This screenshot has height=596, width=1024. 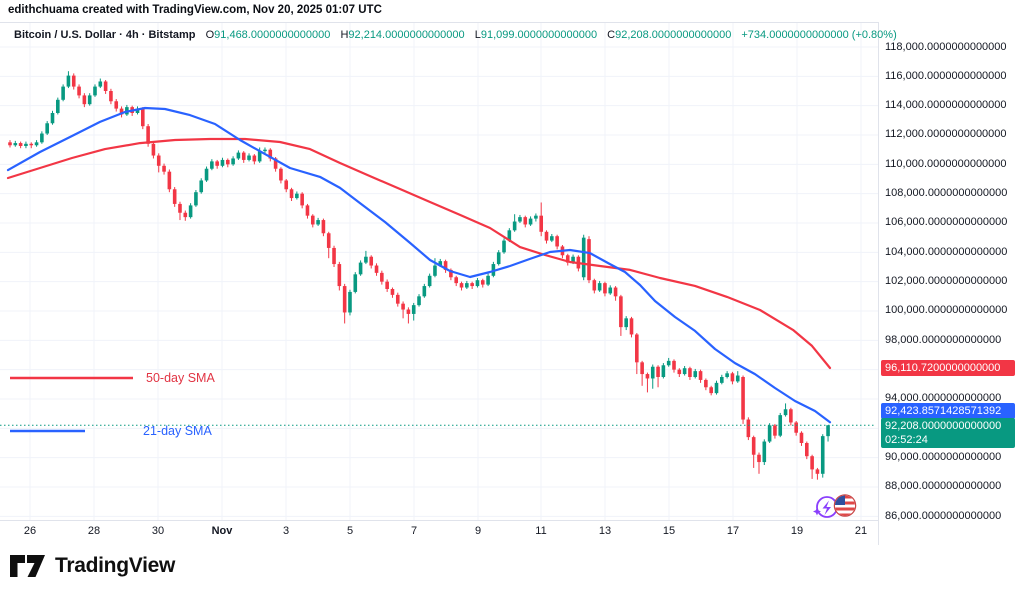 I want to click on y-axis-label: 104,000.0000000000000, so click(x=946, y=251).